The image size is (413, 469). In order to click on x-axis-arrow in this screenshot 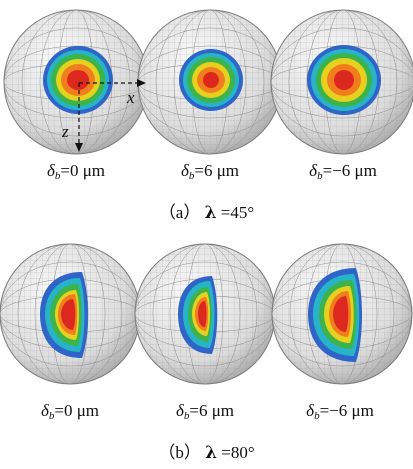, I will do `click(141, 83)`.